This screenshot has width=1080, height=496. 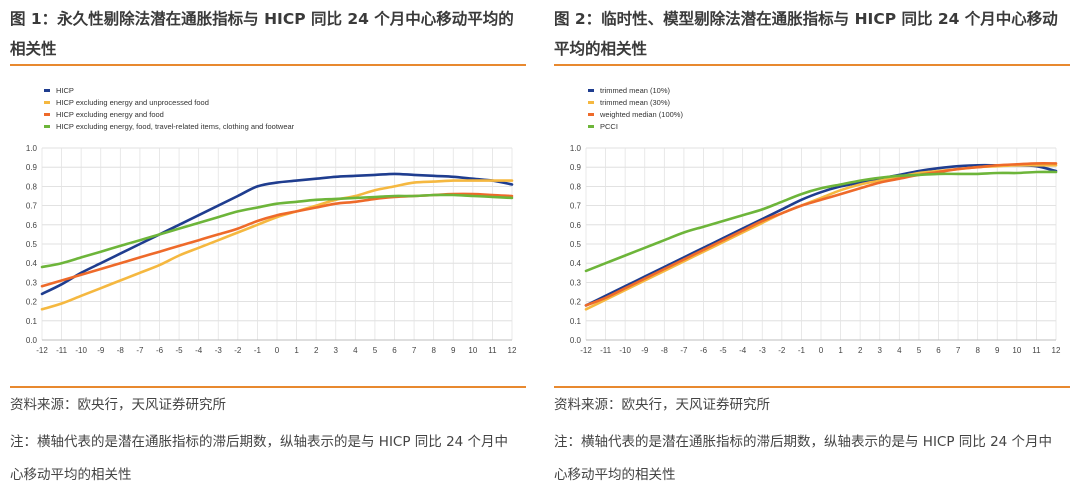 I want to click on legend-label-2: HICP excluding energy and food, so click(x=110, y=114).